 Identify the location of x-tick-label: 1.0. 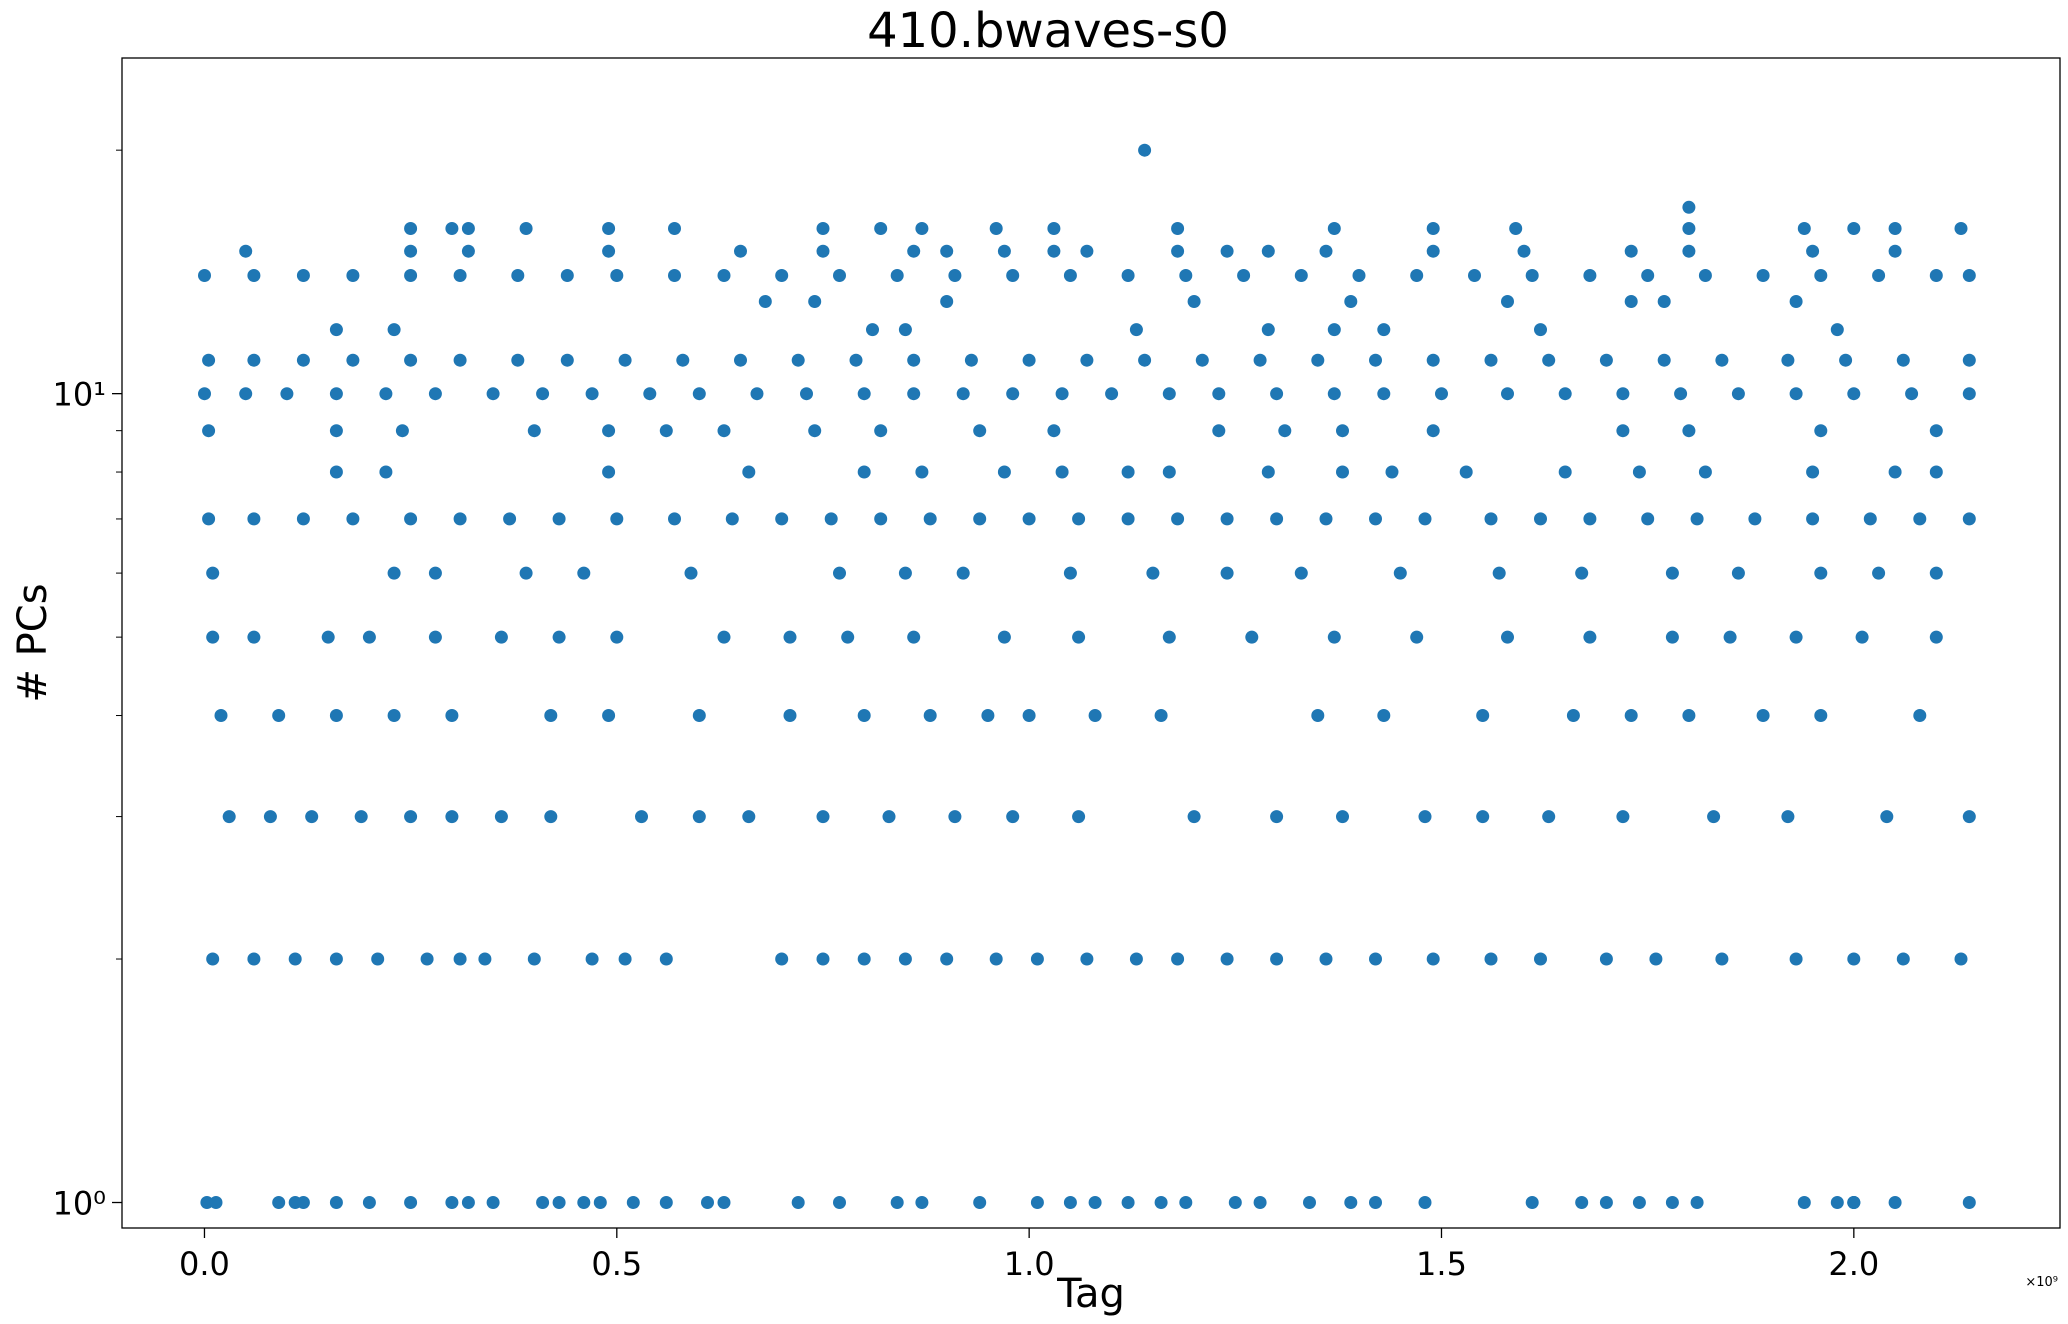
(1029, 1264).